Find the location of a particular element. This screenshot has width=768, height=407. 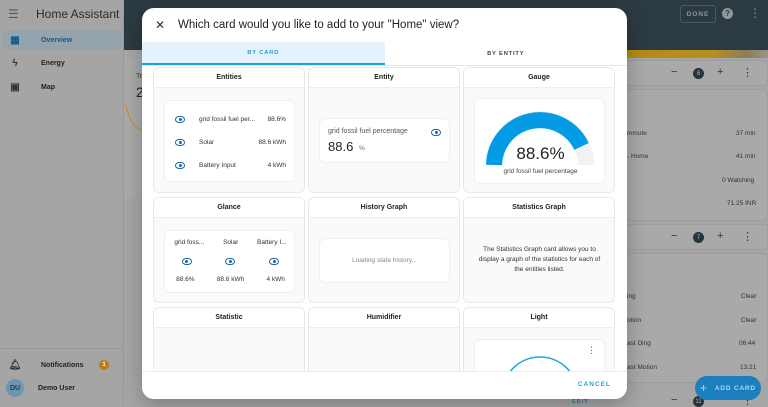

edit-link: EDIT is located at coordinates (580, 402).